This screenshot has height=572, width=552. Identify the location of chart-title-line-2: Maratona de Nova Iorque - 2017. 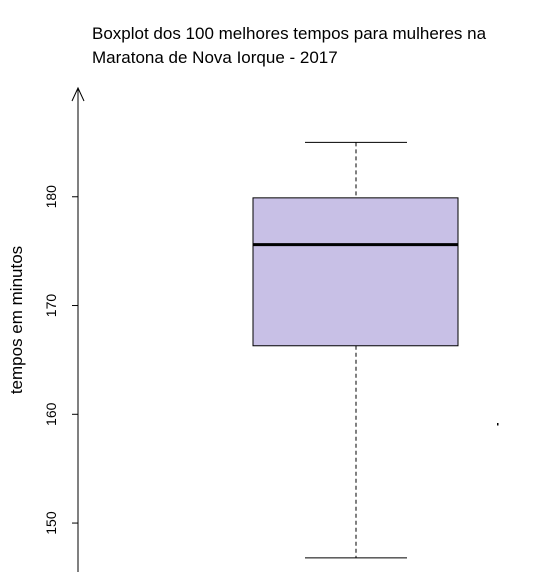
(215, 57).